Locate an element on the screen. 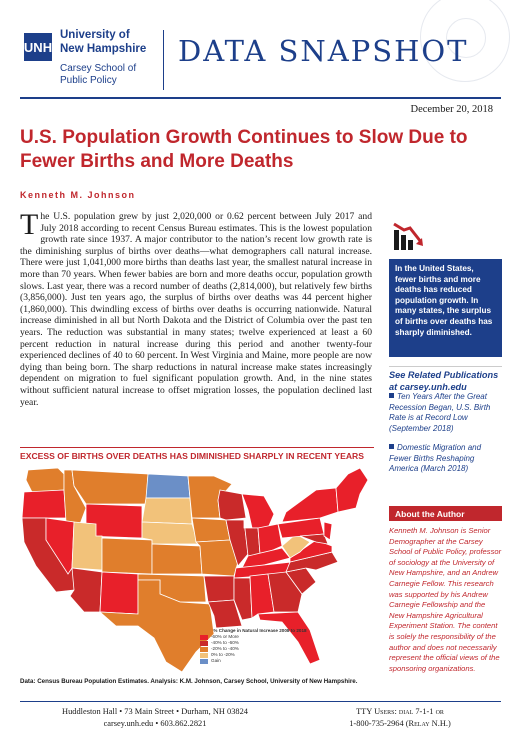 The image size is (521, 740). publication-title: DATA SNAPSHOT is located at coordinates (323, 51).